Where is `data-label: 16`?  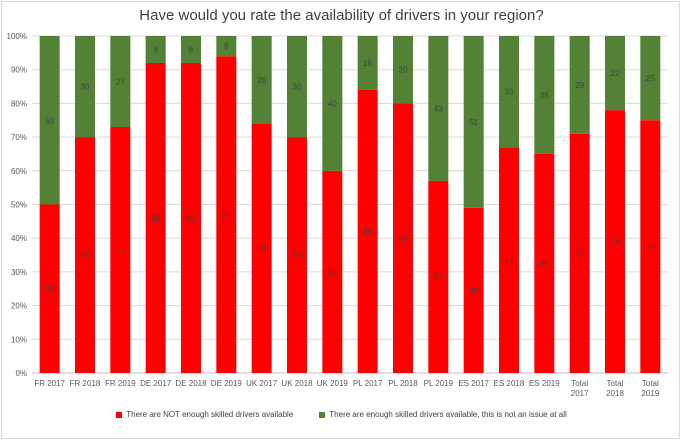 data-label: 16 is located at coordinates (367, 63).